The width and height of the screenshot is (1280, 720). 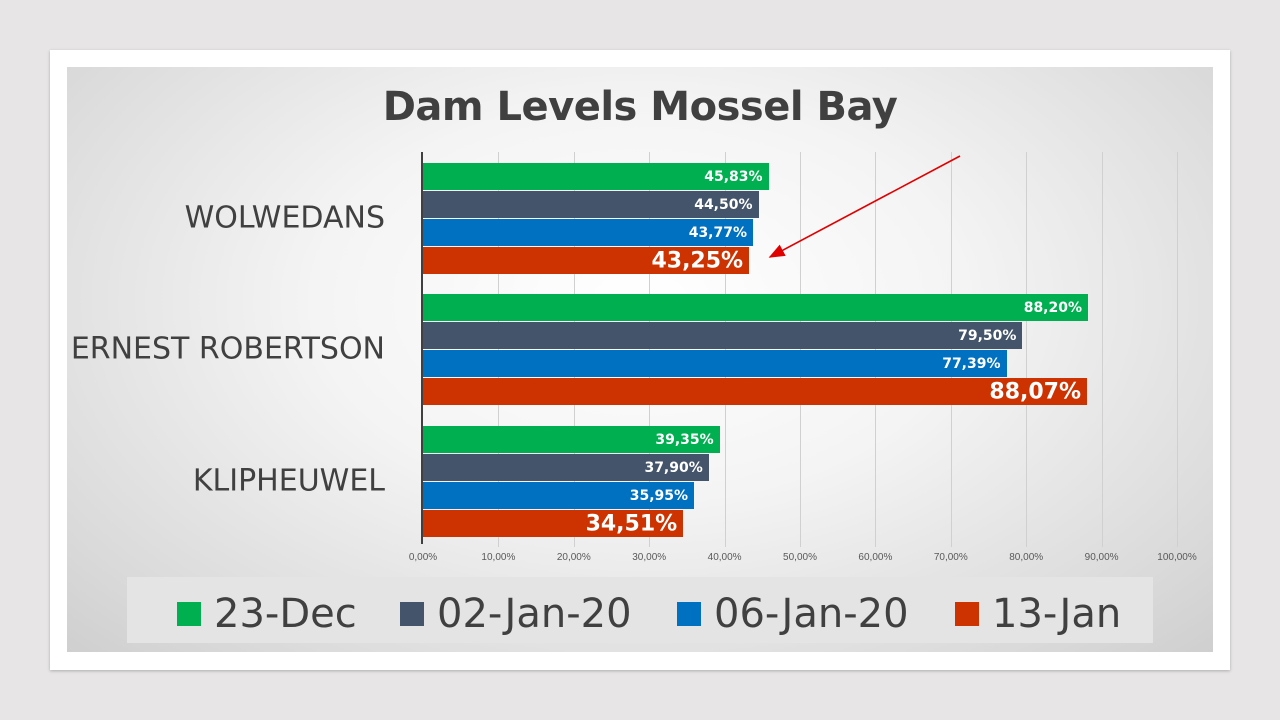 What do you see at coordinates (697, 260) in the screenshot?
I see `data-label: 43,25%` at bounding box center [697, 260].